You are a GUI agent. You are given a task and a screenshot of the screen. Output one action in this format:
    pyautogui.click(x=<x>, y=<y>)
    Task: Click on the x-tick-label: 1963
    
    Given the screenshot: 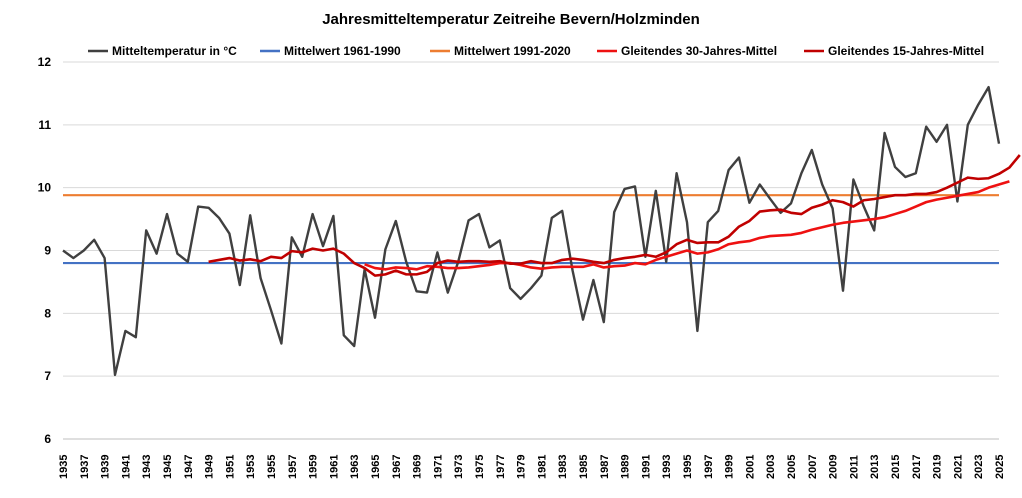 What is the action you would take?
    pyautogui.click(x=355, y=467)
    